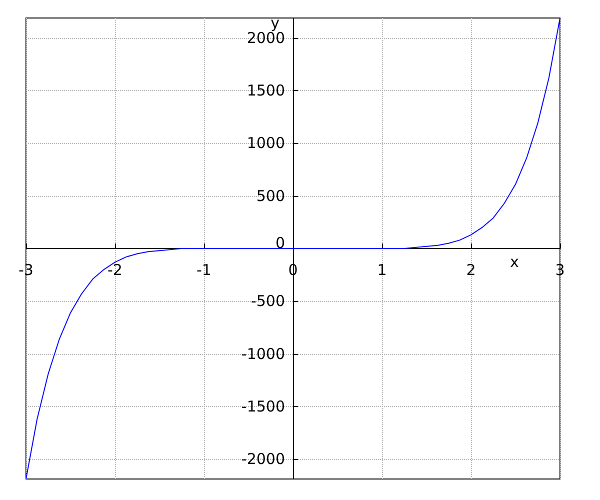 This screenshot has width=600, height=500. Describe the element at coordinates (265, 91) in the screenshot. I see `y-tick-label: 1500` at that location.